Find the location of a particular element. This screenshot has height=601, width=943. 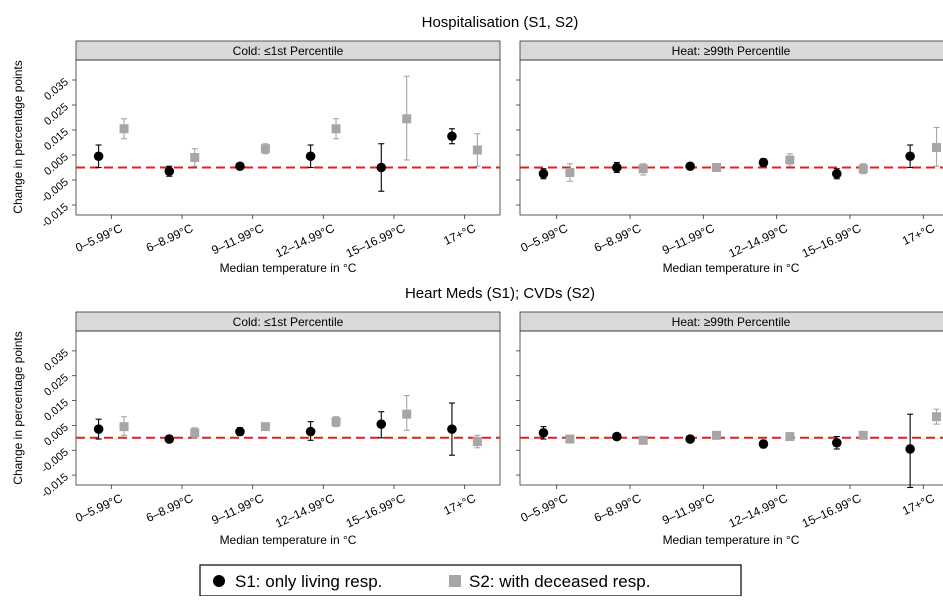

legend-s1-label: S1: only living resp. is located at coordinates (308, 581).